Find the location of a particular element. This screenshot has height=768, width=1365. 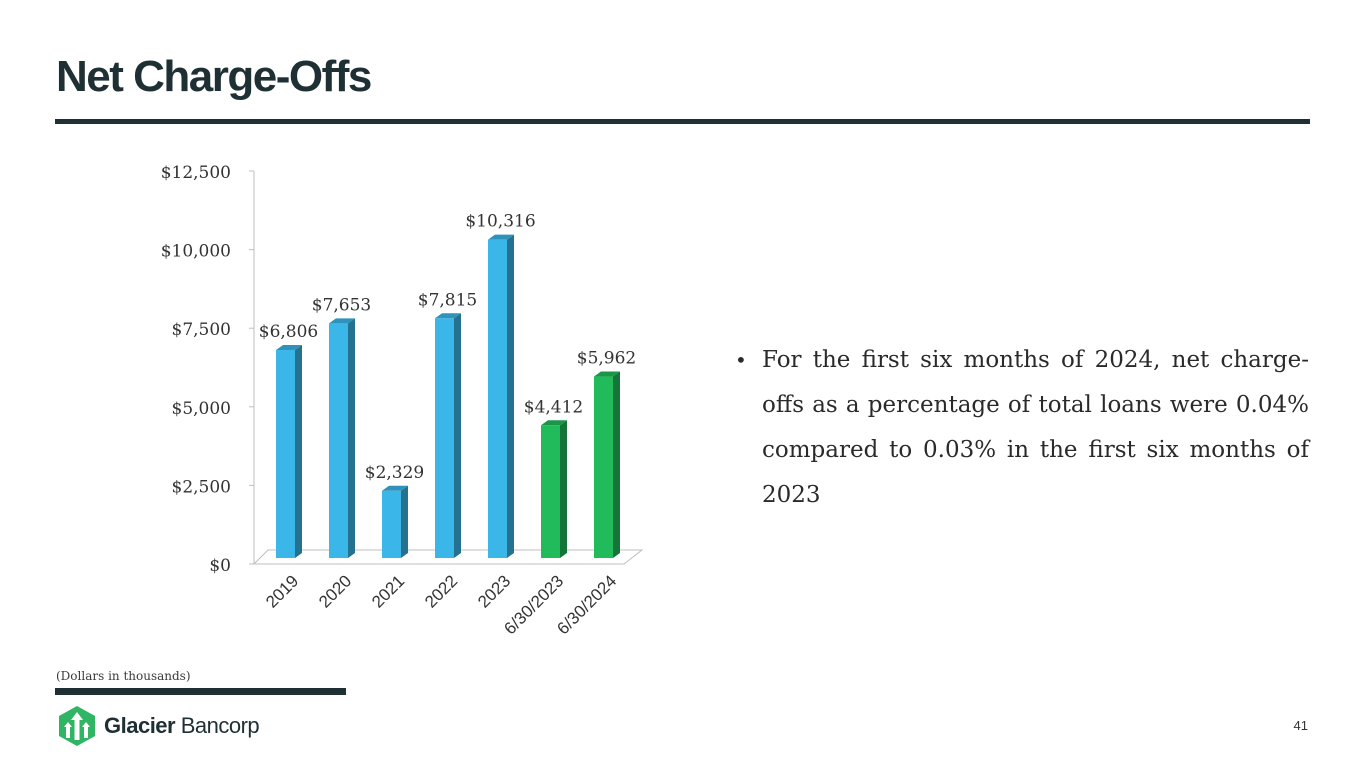

page-number: 41 is located at coordinates (1300, 725).